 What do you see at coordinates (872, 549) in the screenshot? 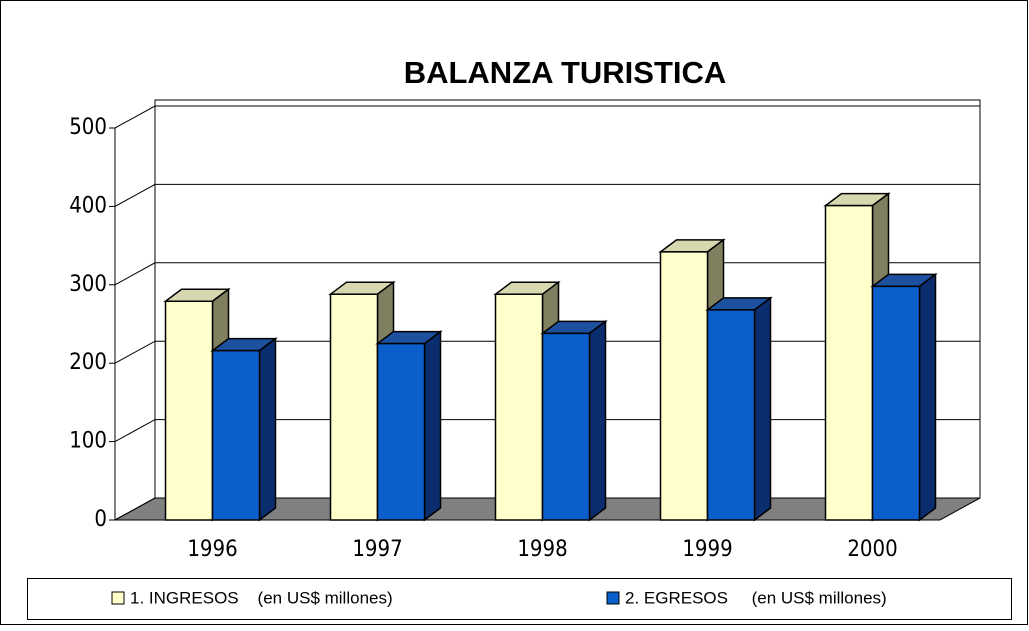
I see `x-tick-label: 2000` at bounding box center [872, 549].